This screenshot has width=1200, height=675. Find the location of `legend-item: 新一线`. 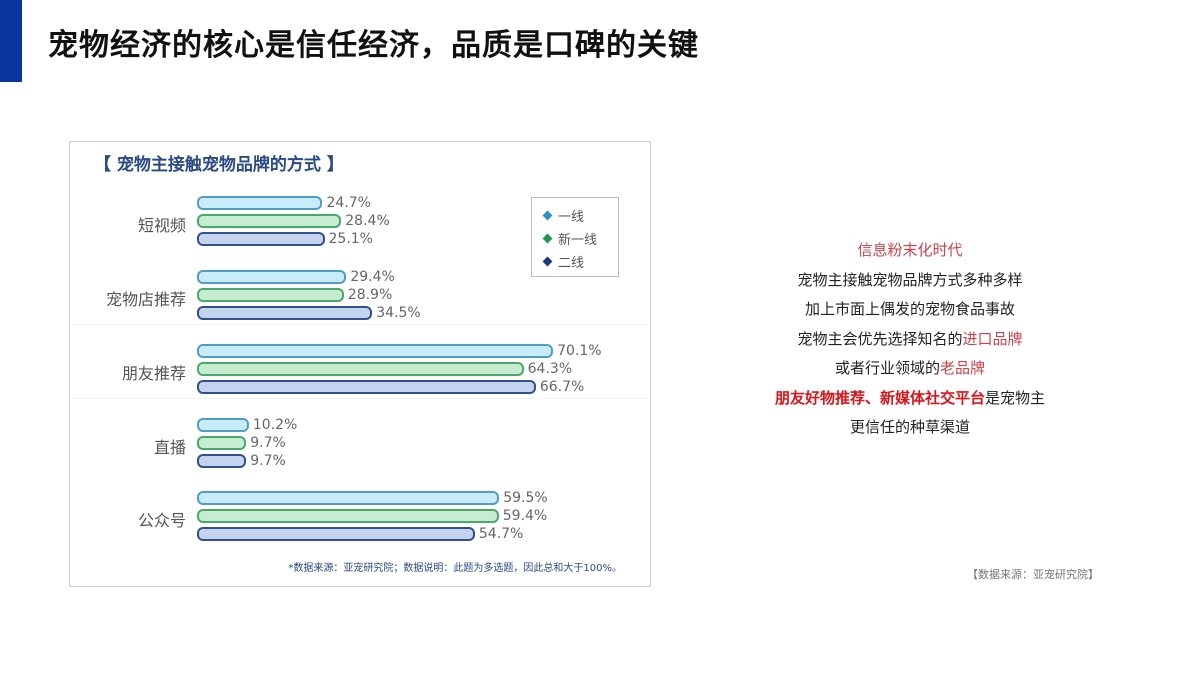

legend-item: 新一线 is located at coordinates (570, 238).